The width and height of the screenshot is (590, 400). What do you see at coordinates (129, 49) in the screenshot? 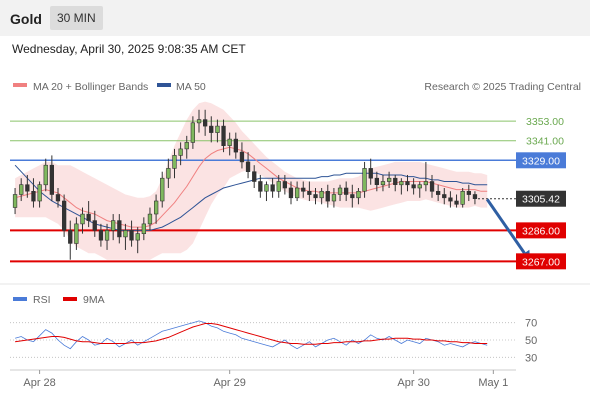
I see `chart-datetime: Wednesday, April 30, 2025 9:08:35 AM CET` at bounding box center [129, 49].